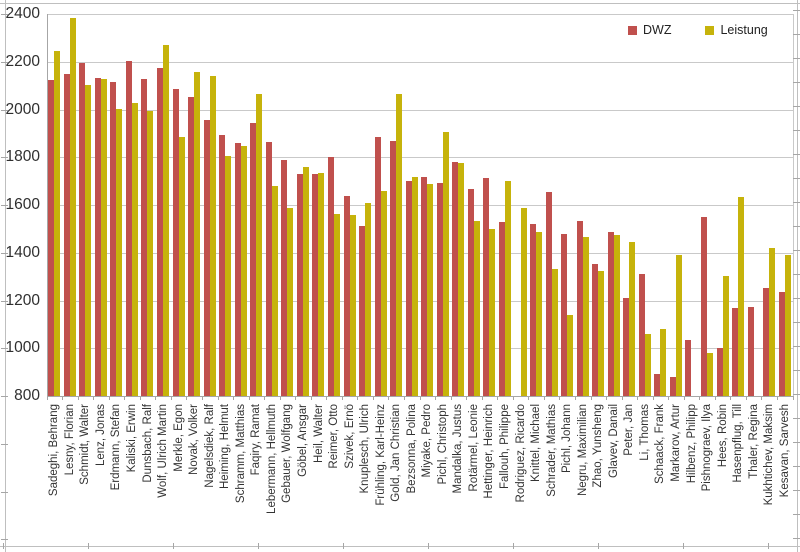 The width and height of the screenshot is (800, 552). I want to click on legend-item-leistung: Leistung, so click(736, 30).